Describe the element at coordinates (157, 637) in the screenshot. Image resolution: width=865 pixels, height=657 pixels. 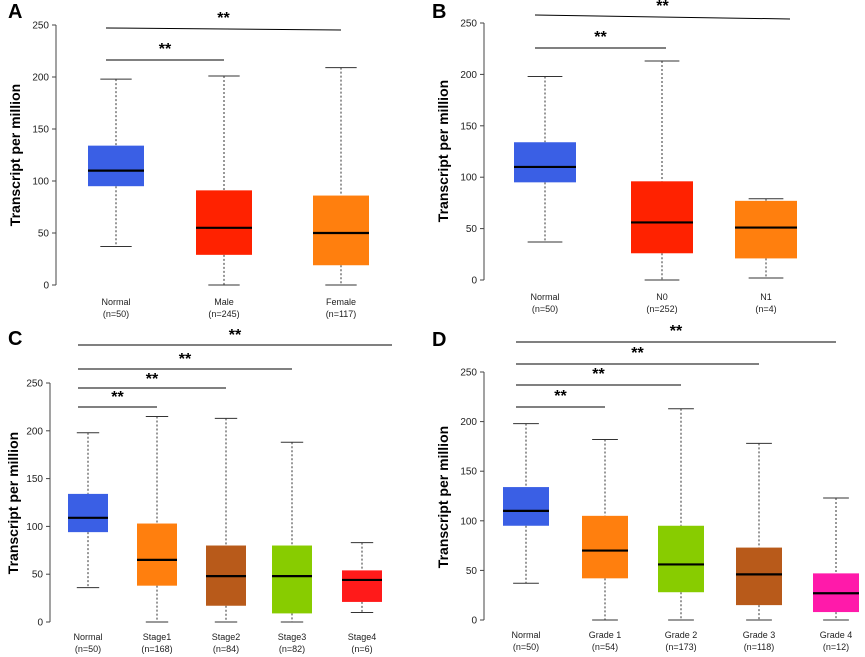
I see `category-label: Stage1` at that location.